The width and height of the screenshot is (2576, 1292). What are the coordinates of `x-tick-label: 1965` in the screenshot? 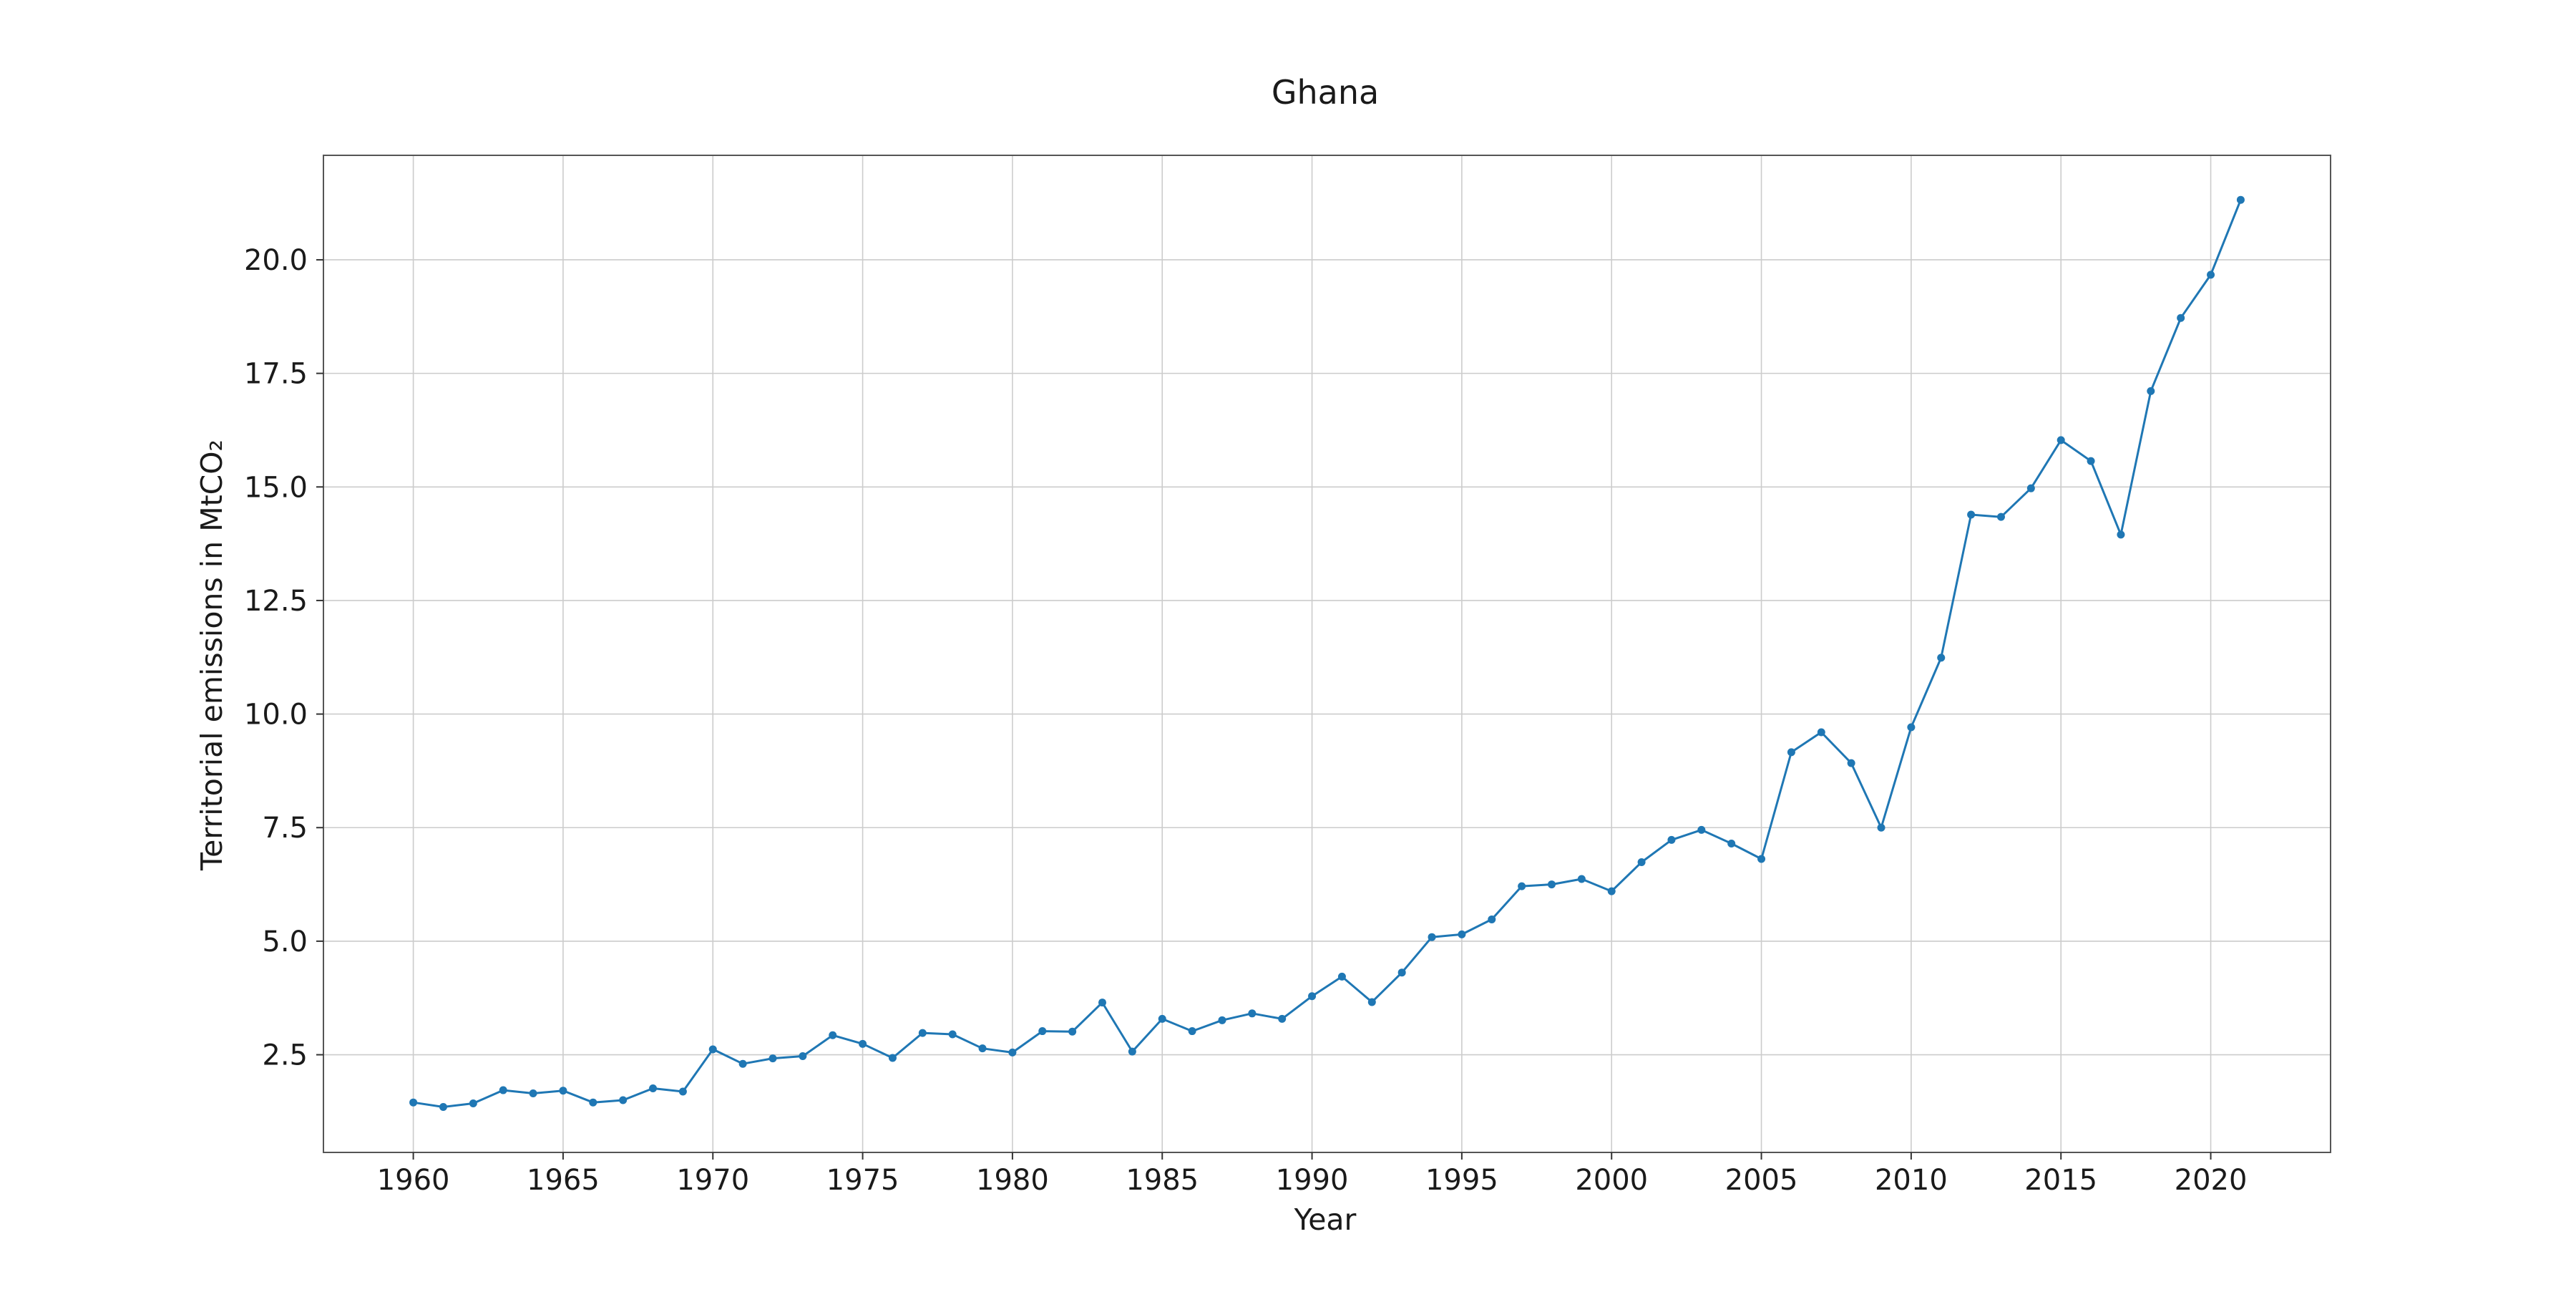 It's located at (563, 1180).